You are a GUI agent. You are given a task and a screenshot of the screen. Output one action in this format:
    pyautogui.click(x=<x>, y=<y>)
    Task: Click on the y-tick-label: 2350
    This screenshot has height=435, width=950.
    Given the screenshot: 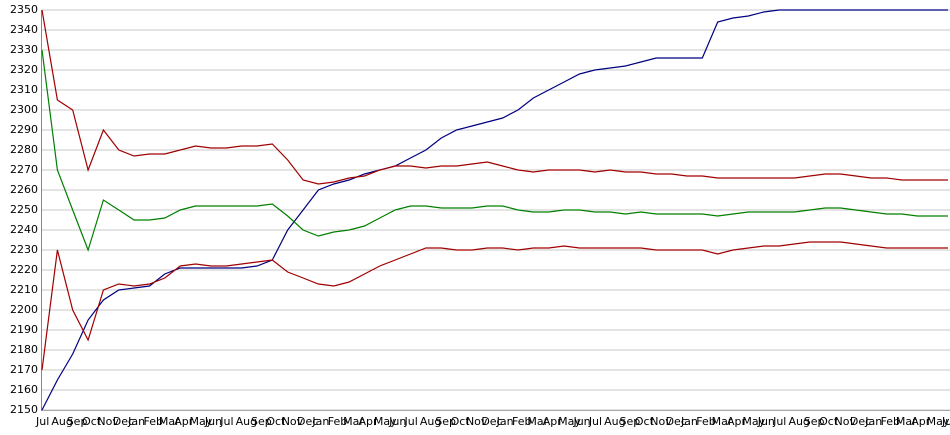 What is the action you would take?
    pyautogui.click(x=24, y=9)
    